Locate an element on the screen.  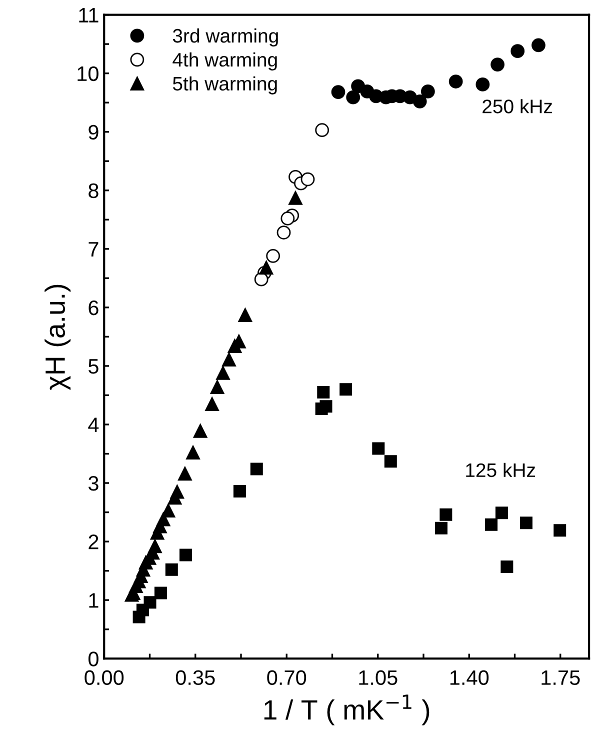
annotation: 125 kHz is located at coordinates (501, 470).